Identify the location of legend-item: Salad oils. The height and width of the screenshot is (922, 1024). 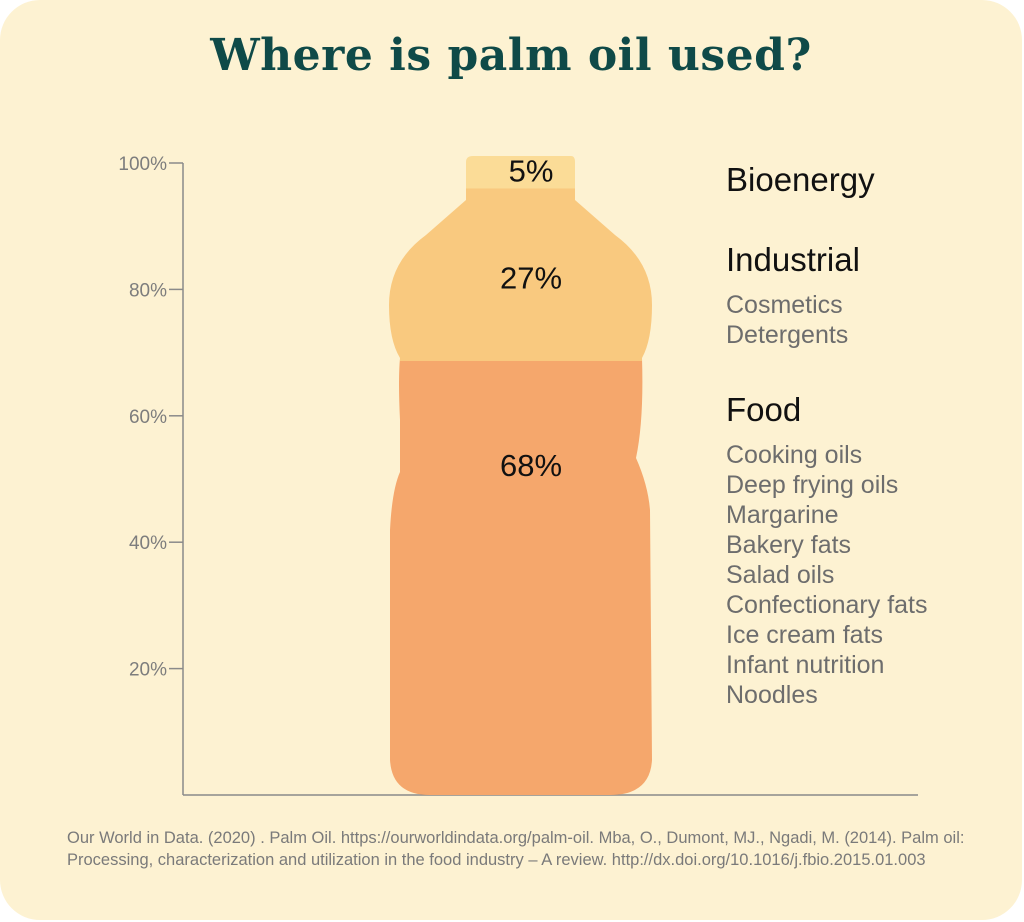
(780, 575).